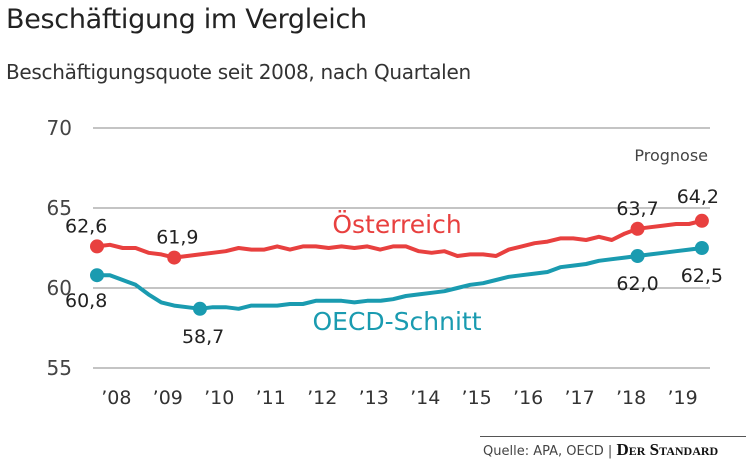 The width and height of the screenshot is (750, 462). What do you see at coordinates (177, 238) in the screenshot?
I see `data-label: 61,9` at bounding box center [177, 238].